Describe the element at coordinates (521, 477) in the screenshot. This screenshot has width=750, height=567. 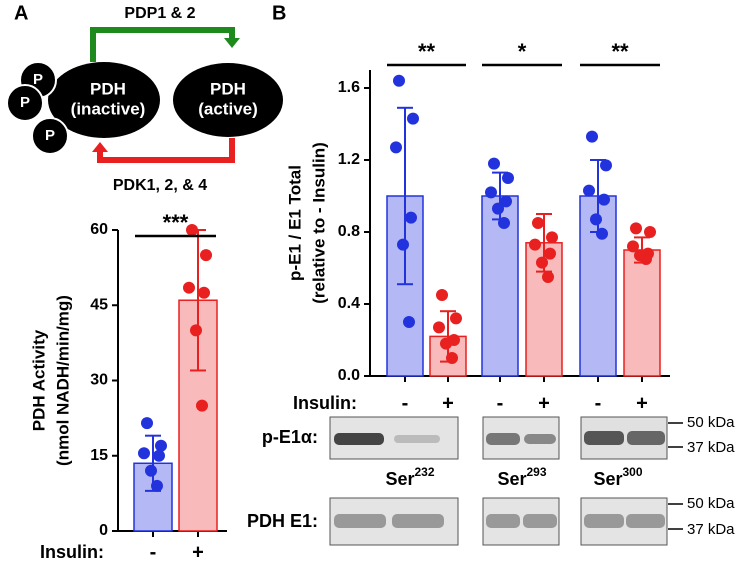
I see `site-label: Ser293` at that location.